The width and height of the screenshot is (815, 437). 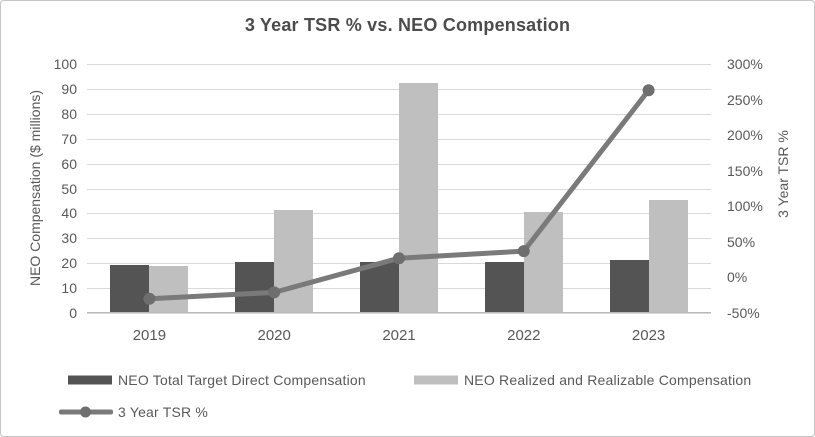 I want to click on bar-series2-2021, so click(x=418, y=197).